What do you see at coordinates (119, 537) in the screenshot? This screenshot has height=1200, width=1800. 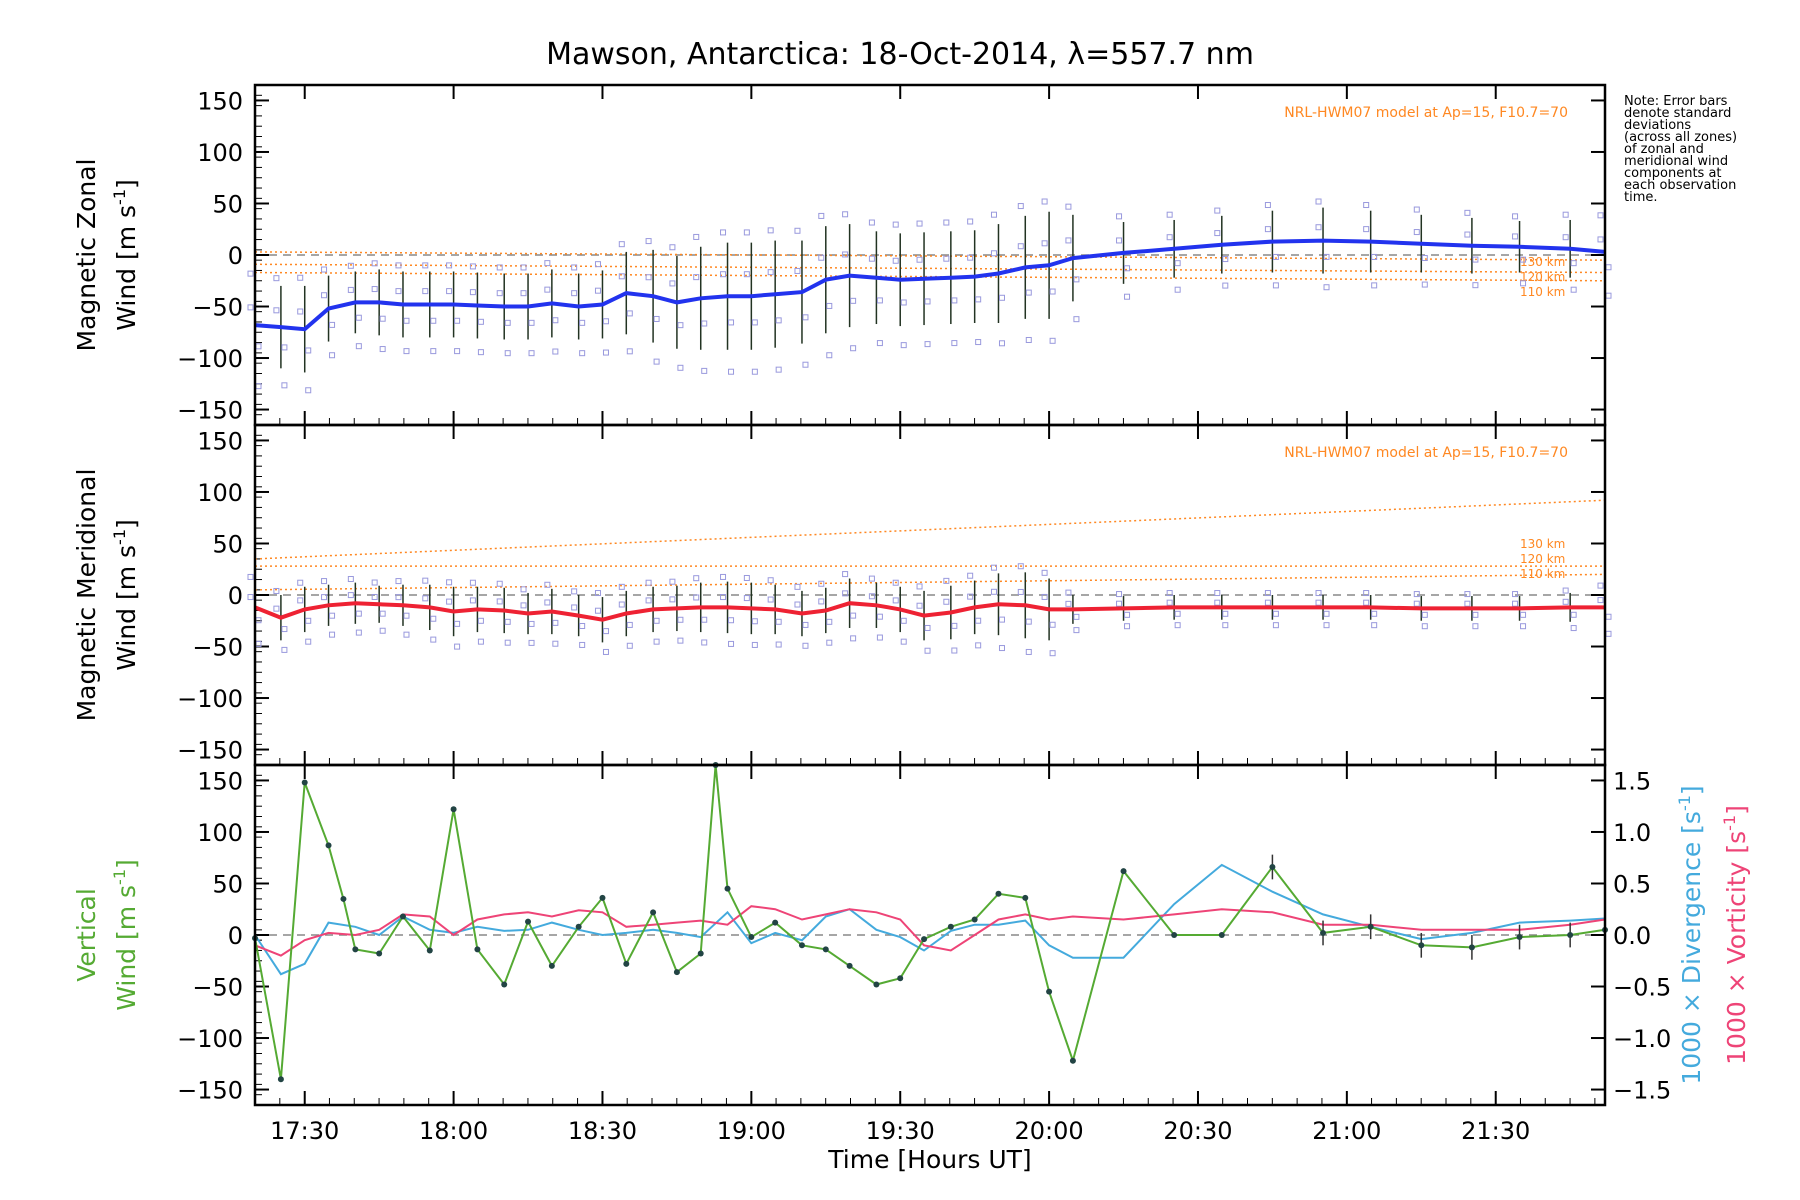 I see `y-axis-unit-exponent: -1` at bounding box center [119, 537].